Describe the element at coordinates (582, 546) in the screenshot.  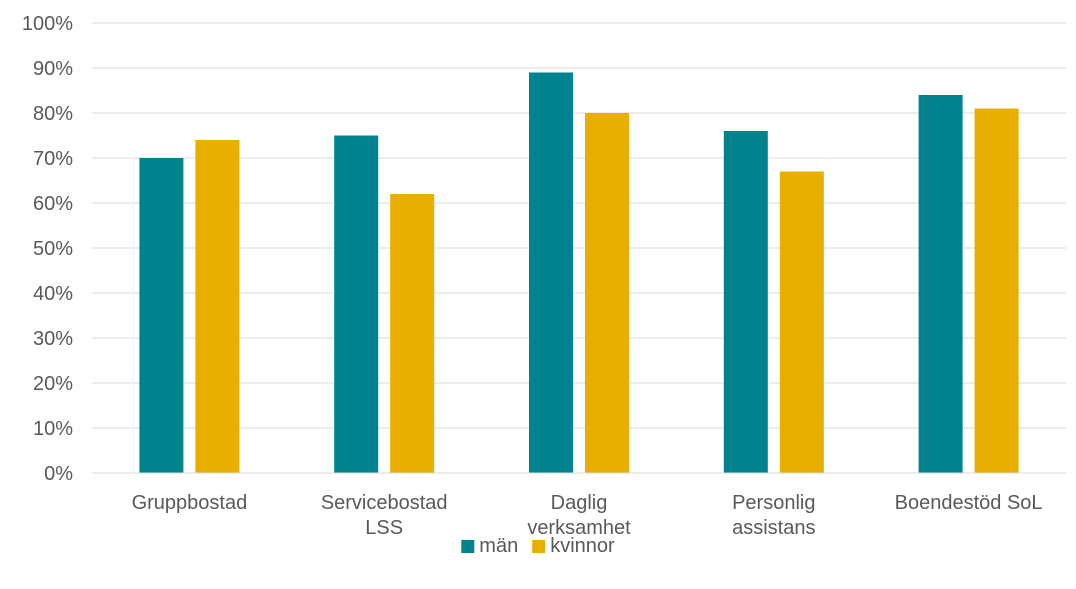
I see `legend-label: kvinnor` at that location.